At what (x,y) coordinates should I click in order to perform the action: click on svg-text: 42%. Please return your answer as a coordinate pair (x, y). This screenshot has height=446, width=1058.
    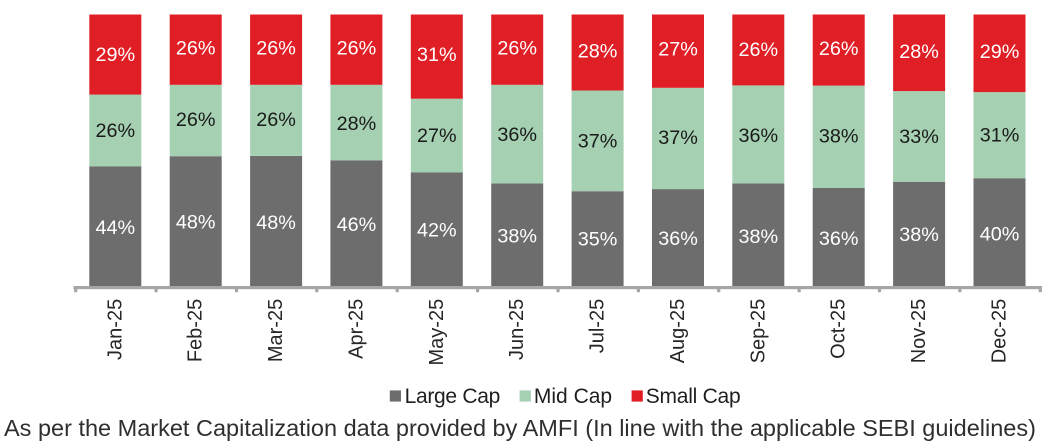
    Looking at the image, I should click on (437, 231).